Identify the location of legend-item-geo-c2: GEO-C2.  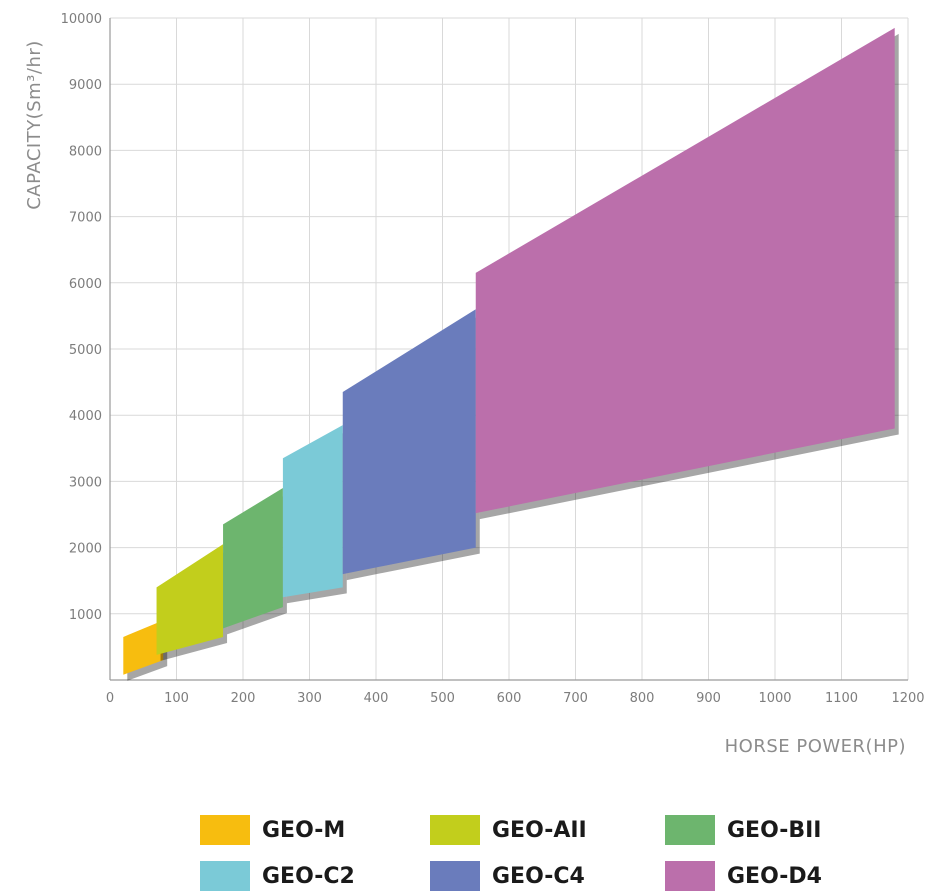
(315, 876).